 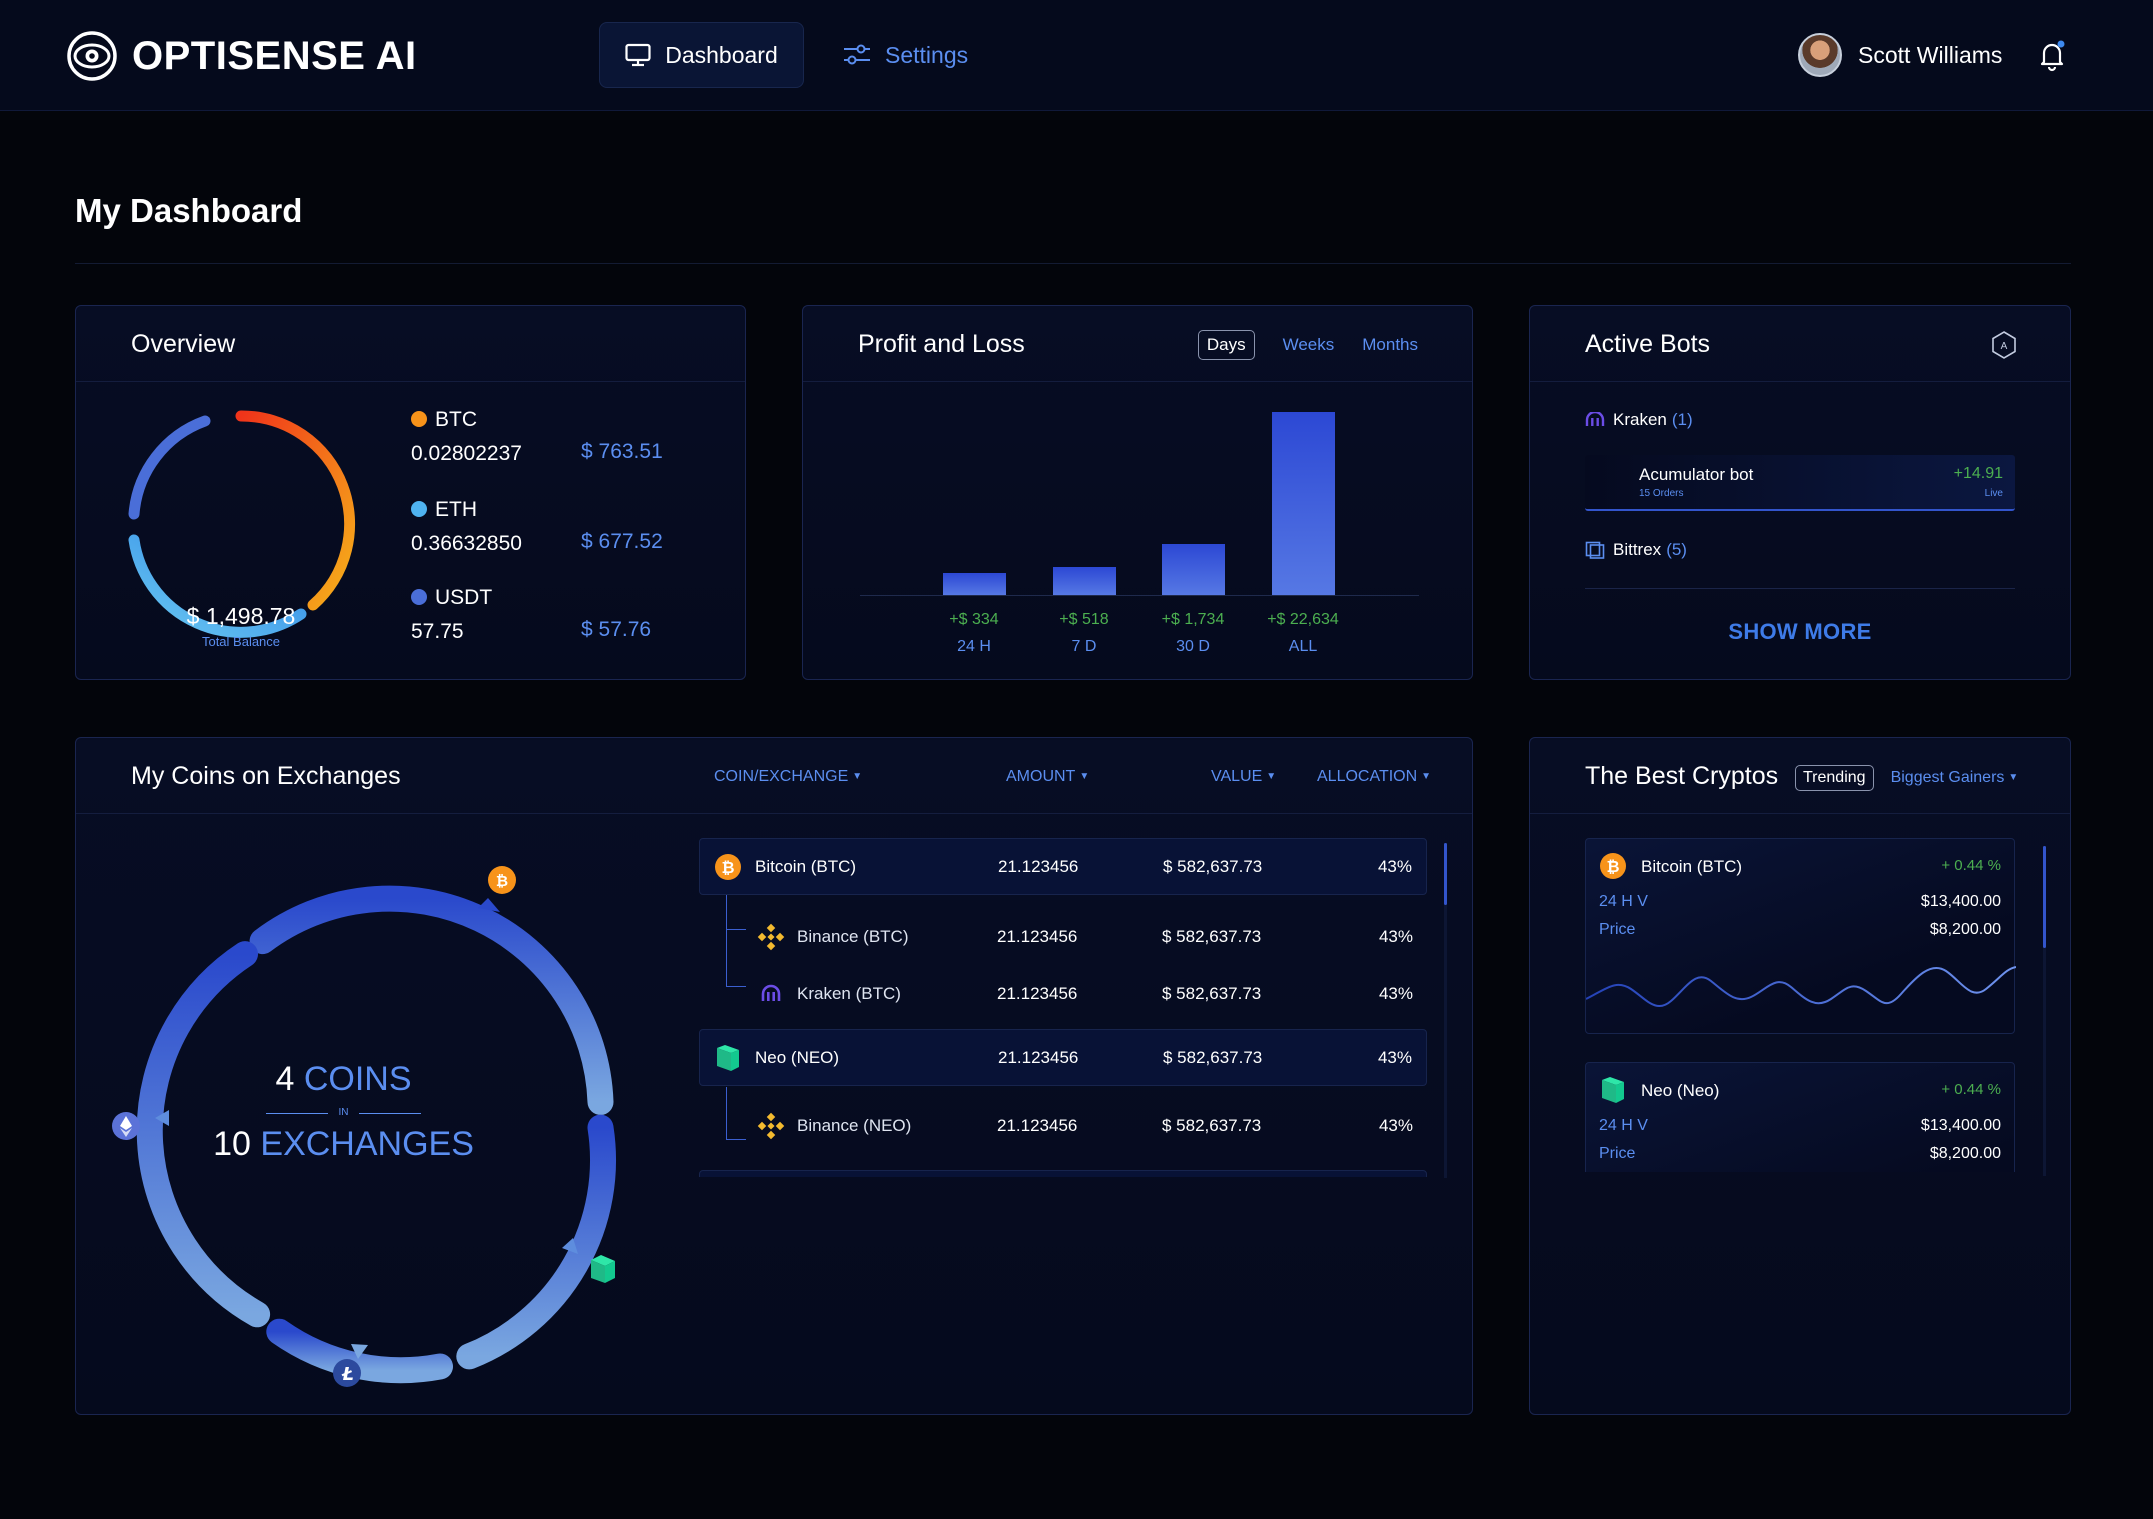 I want to click on logo: OPTISENSE AI, so click(x=241, y=56).